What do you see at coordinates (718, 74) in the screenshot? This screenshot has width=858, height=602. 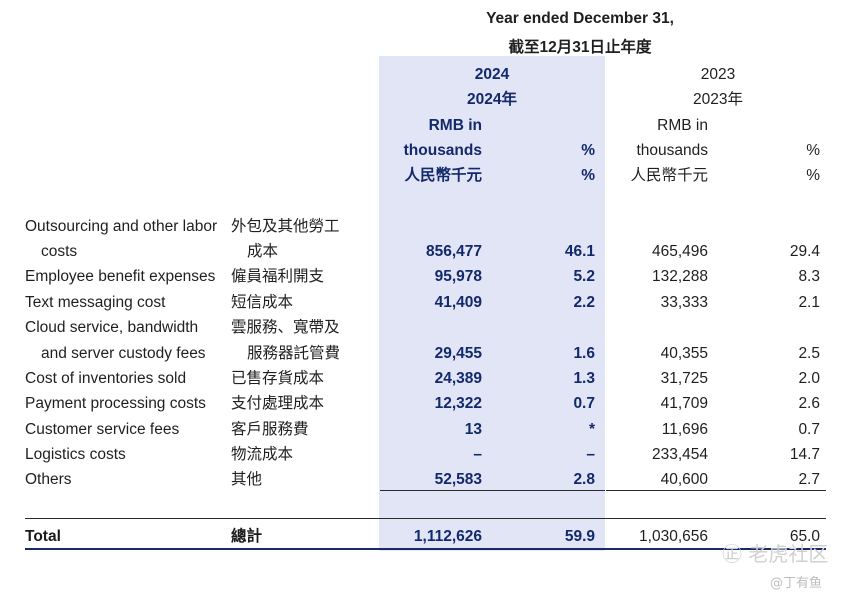 I see `col-2023-year: 2023` at bounding box center [718, 74].